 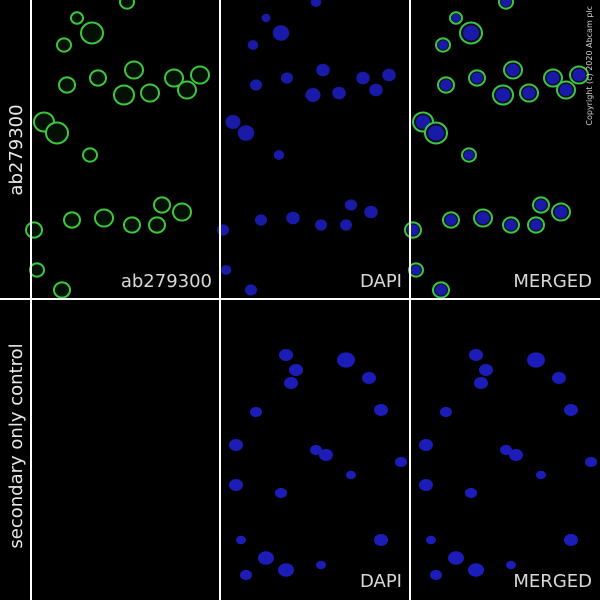 I want to click on row-label: ab279300, so click(x=16, y=149).